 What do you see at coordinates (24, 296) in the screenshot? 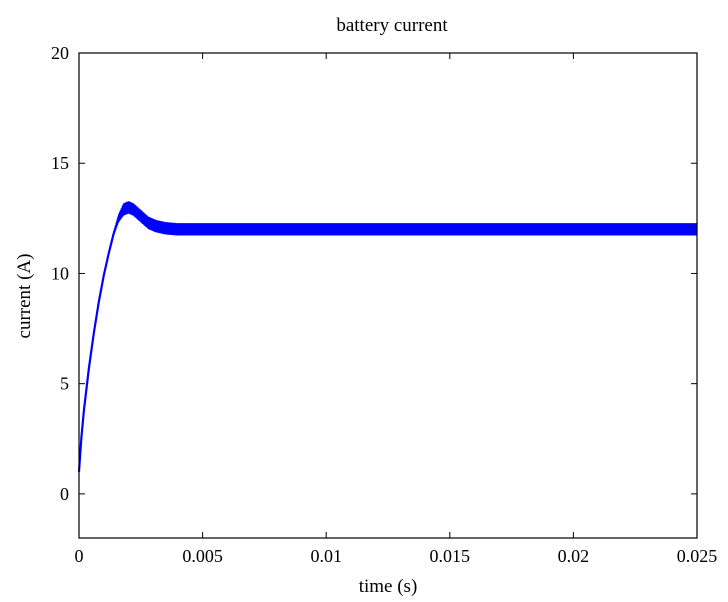
I see `y-axis-label: current (A)` at bounding box center [24, 296].